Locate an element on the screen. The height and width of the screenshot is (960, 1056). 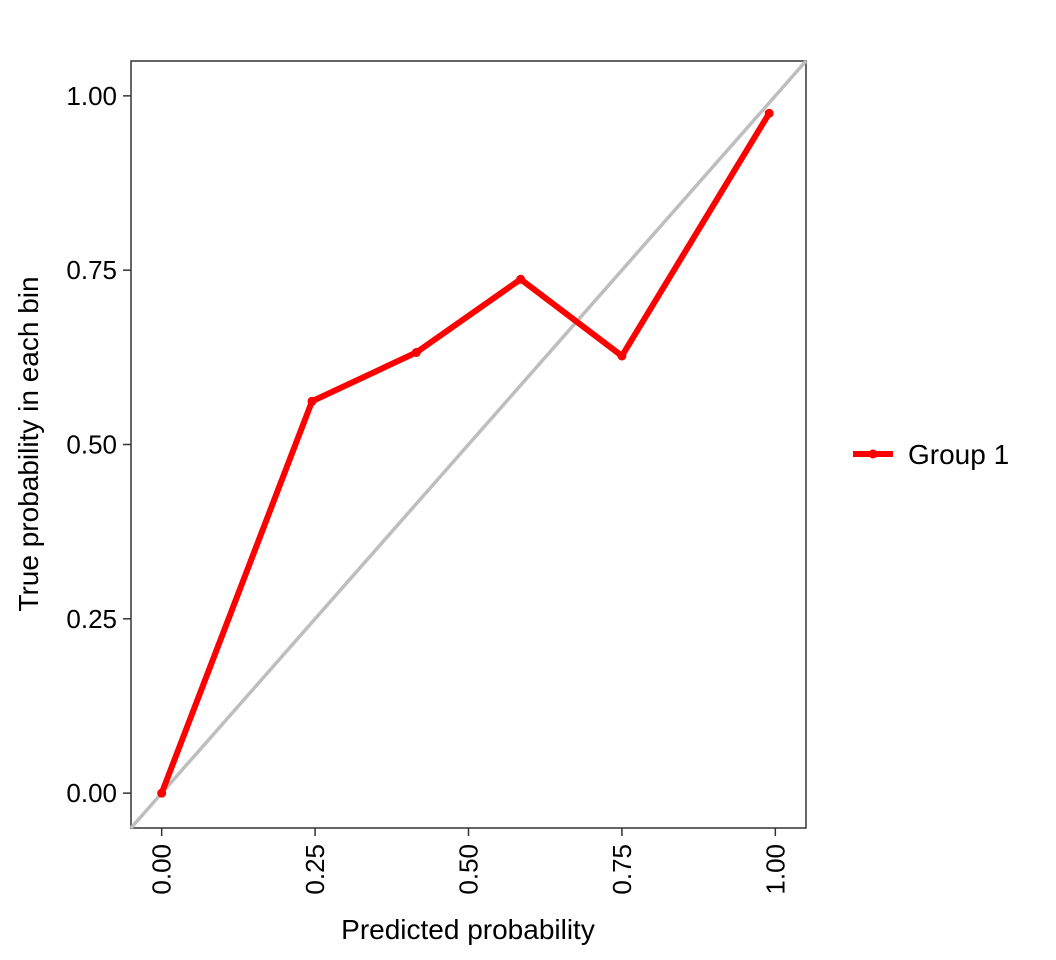
x-tick-label: 0.00 is located at coordinates (162, 869).